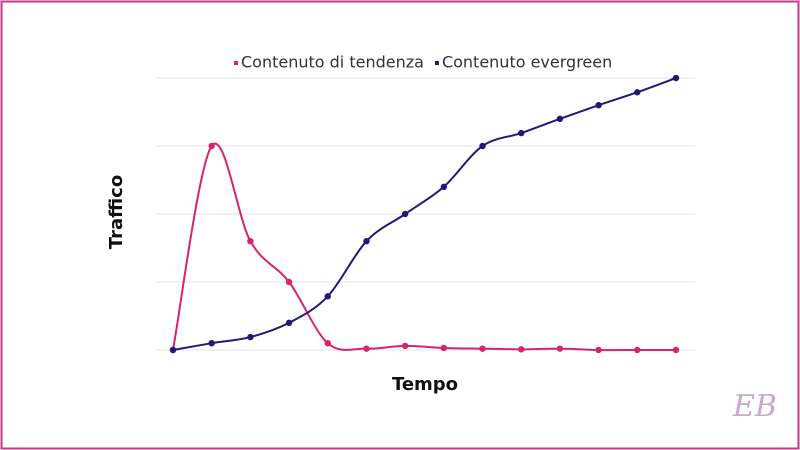 This screenshot has height=450, width=800. What do you see at coordinates (527, 62) in the screenshot?
I see `legend-label: Contenuto evergreen` at bounding box center [527, 62].